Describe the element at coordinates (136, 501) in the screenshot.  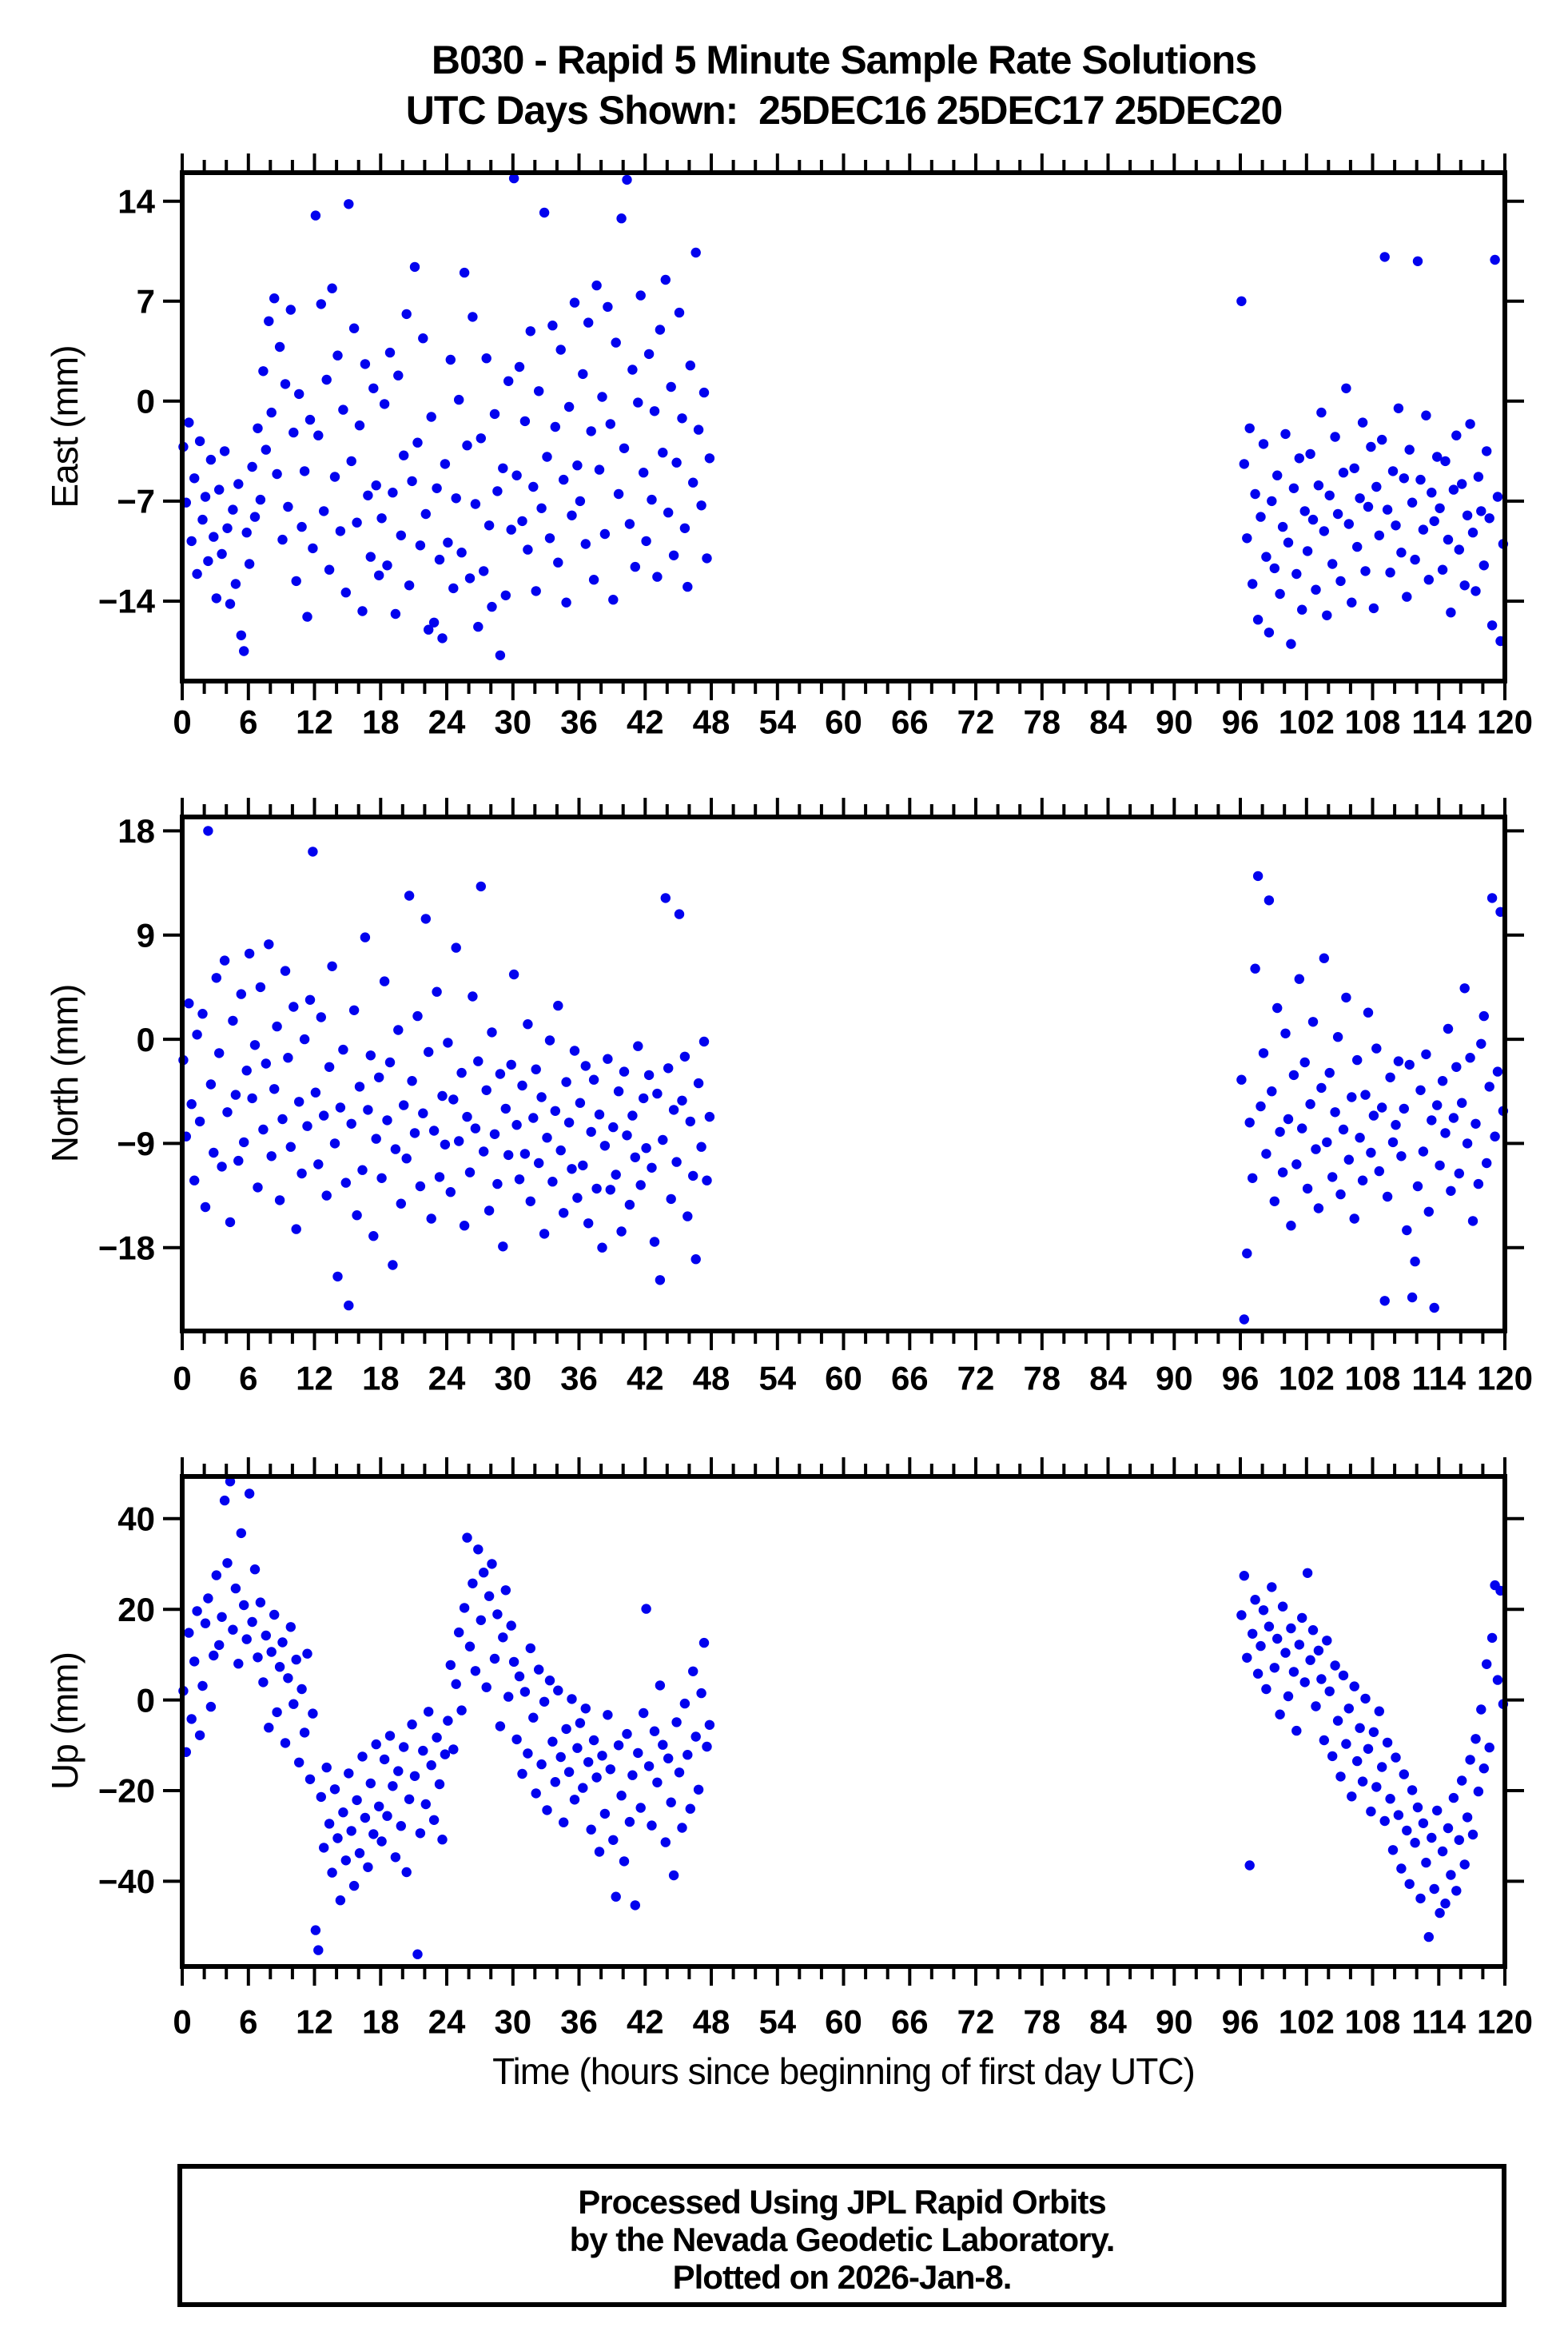
I see `y-tick-label: −7` at that location.